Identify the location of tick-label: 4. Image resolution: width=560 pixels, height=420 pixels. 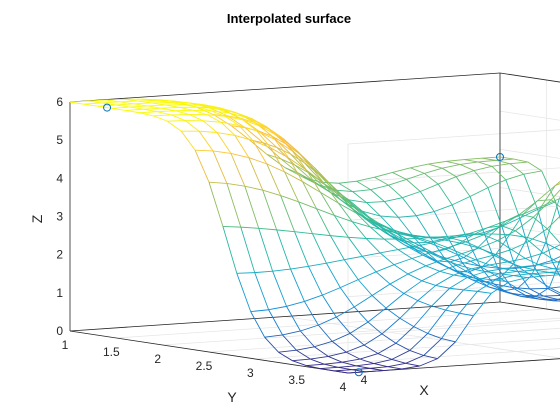
(343, 387).